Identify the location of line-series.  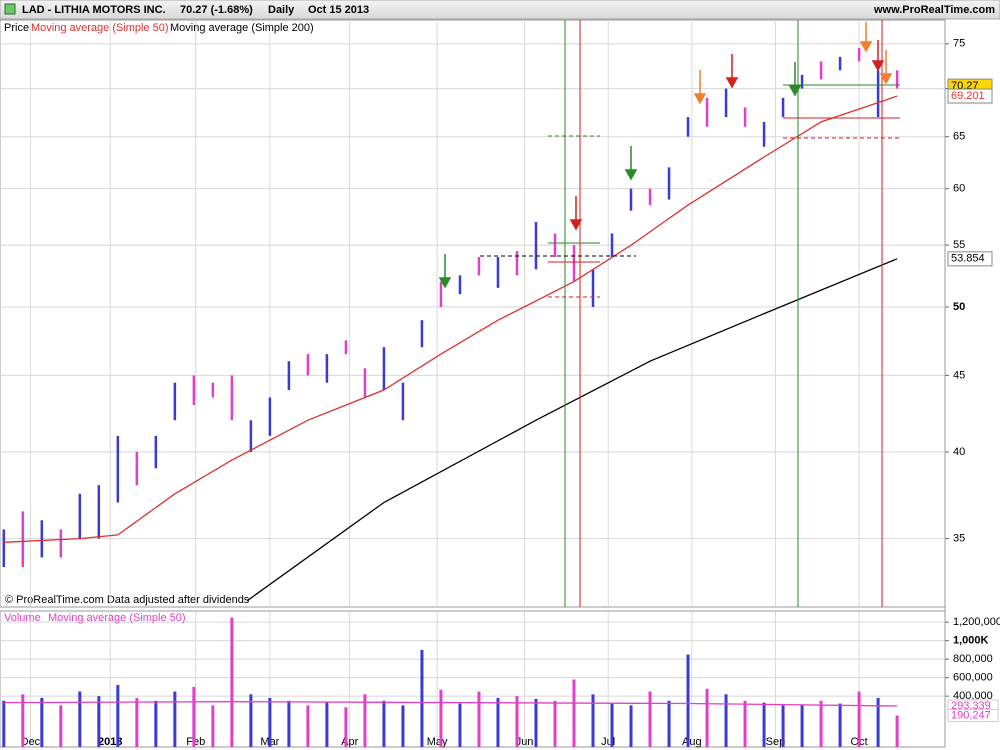
(450, 704).